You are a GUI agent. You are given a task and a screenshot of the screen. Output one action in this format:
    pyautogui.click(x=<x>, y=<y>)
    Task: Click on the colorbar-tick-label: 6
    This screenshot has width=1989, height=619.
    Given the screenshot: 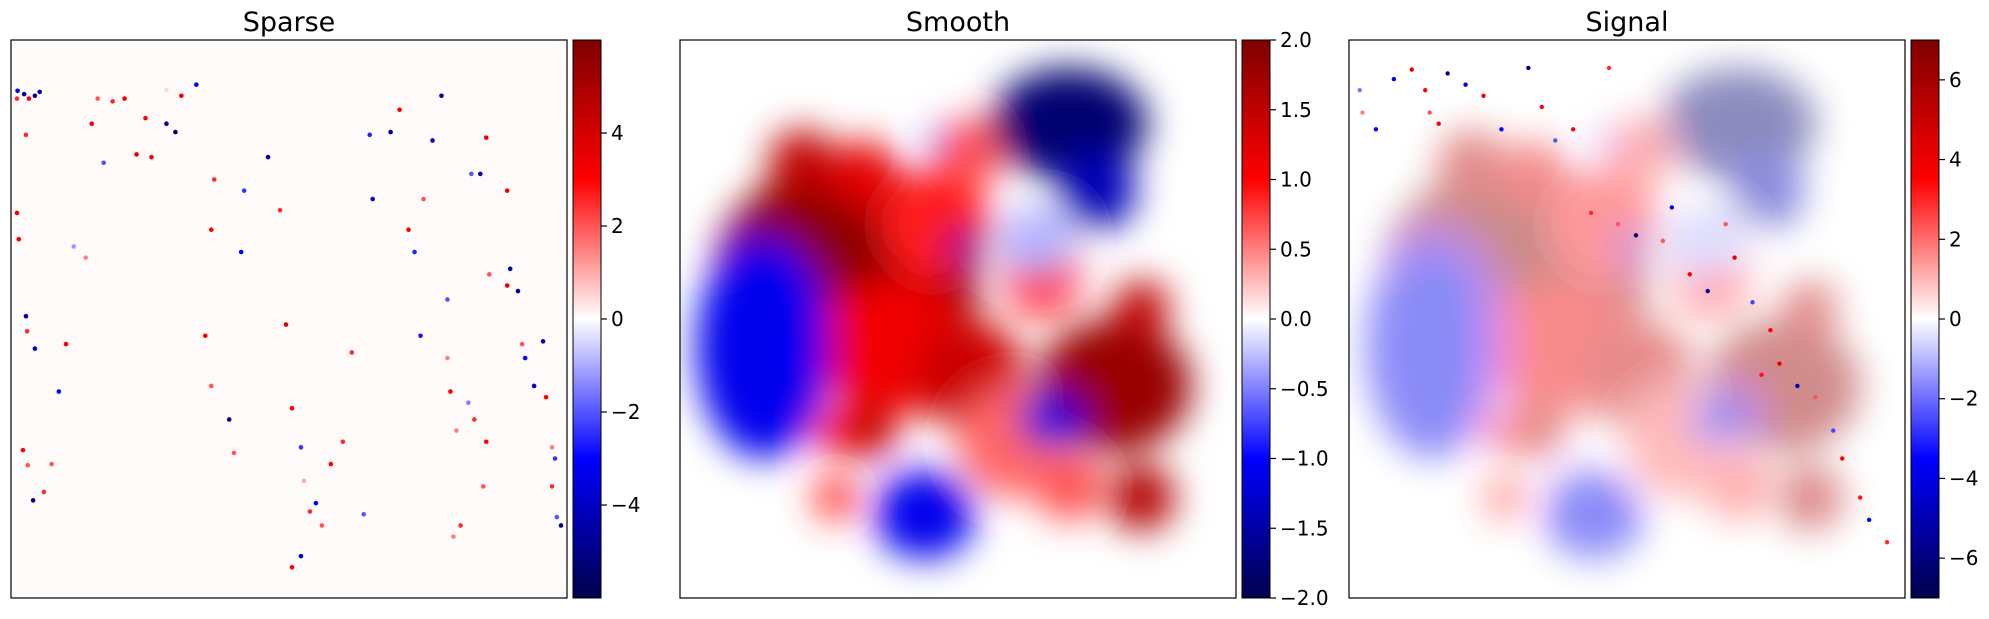 What is the action you would take?
    pyautogui.click(x=1955, y=80)
    